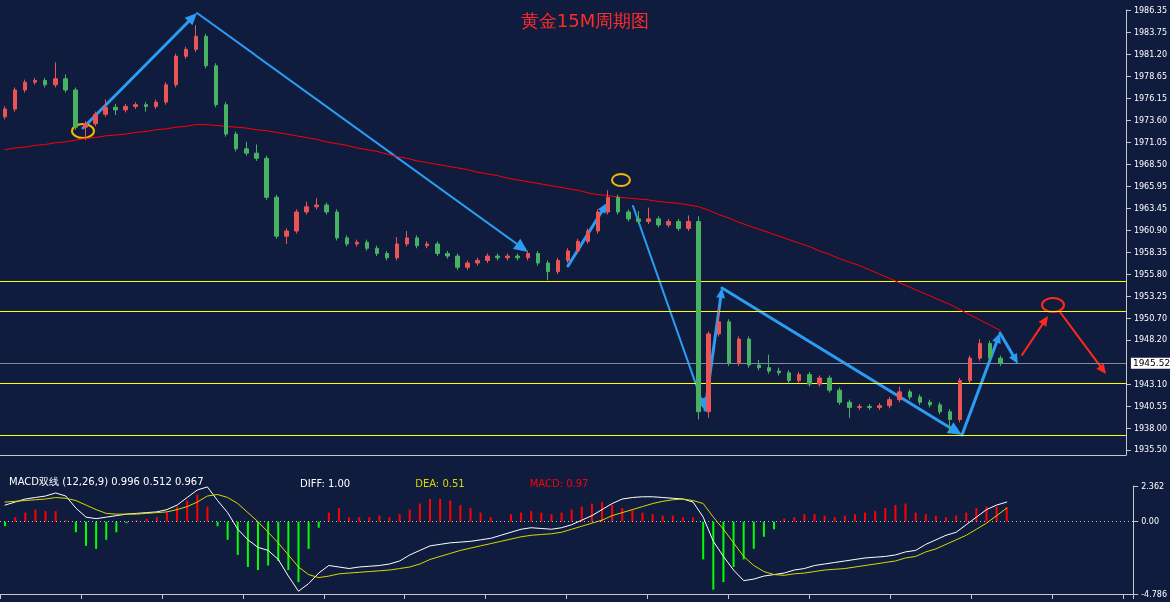 The width and height of the screenshot is (1170, 602). I want to click on y-tick-label: 1983.75, so click(1150, 32).